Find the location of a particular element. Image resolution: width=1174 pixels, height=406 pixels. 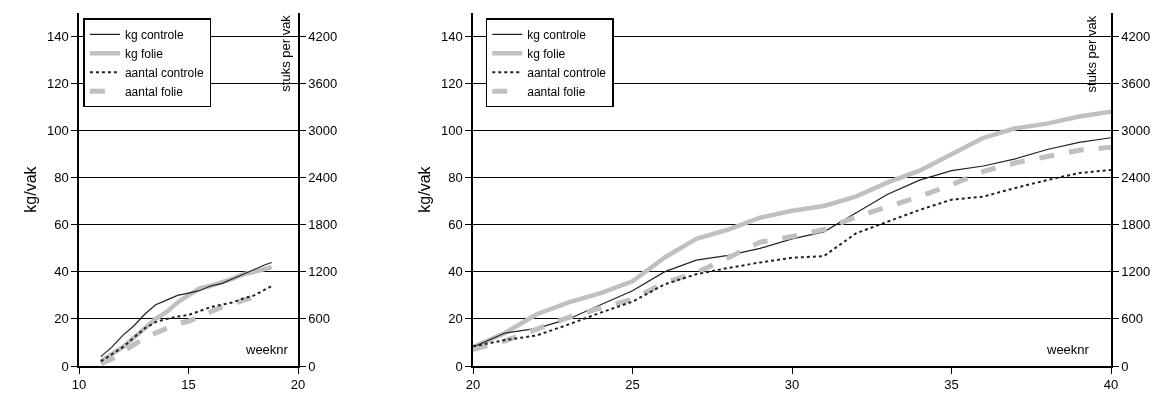

x-tick-label: 25 is located at coordinates (632, 385).